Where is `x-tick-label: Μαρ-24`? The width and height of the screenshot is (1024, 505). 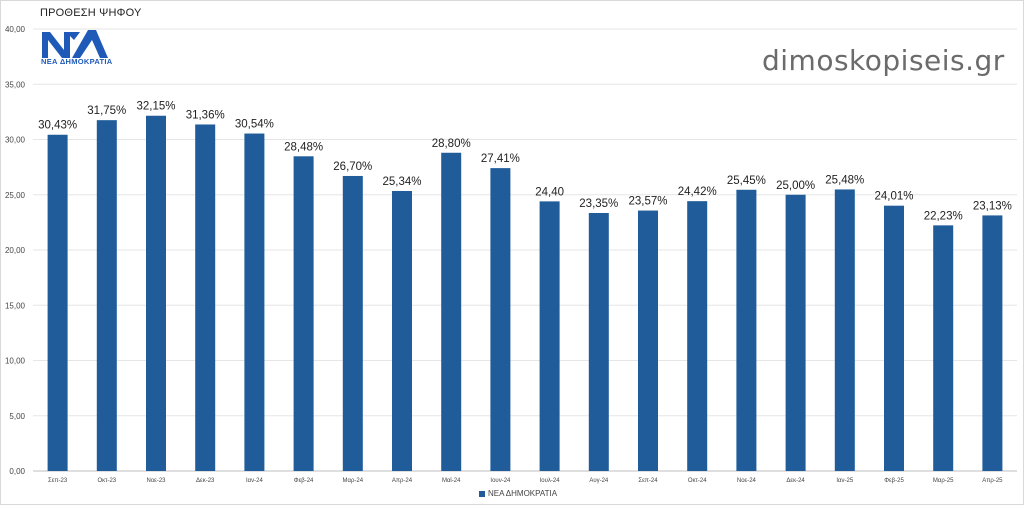
x-tick-label: Μαρ-24 is located at coordinates (353, 481).